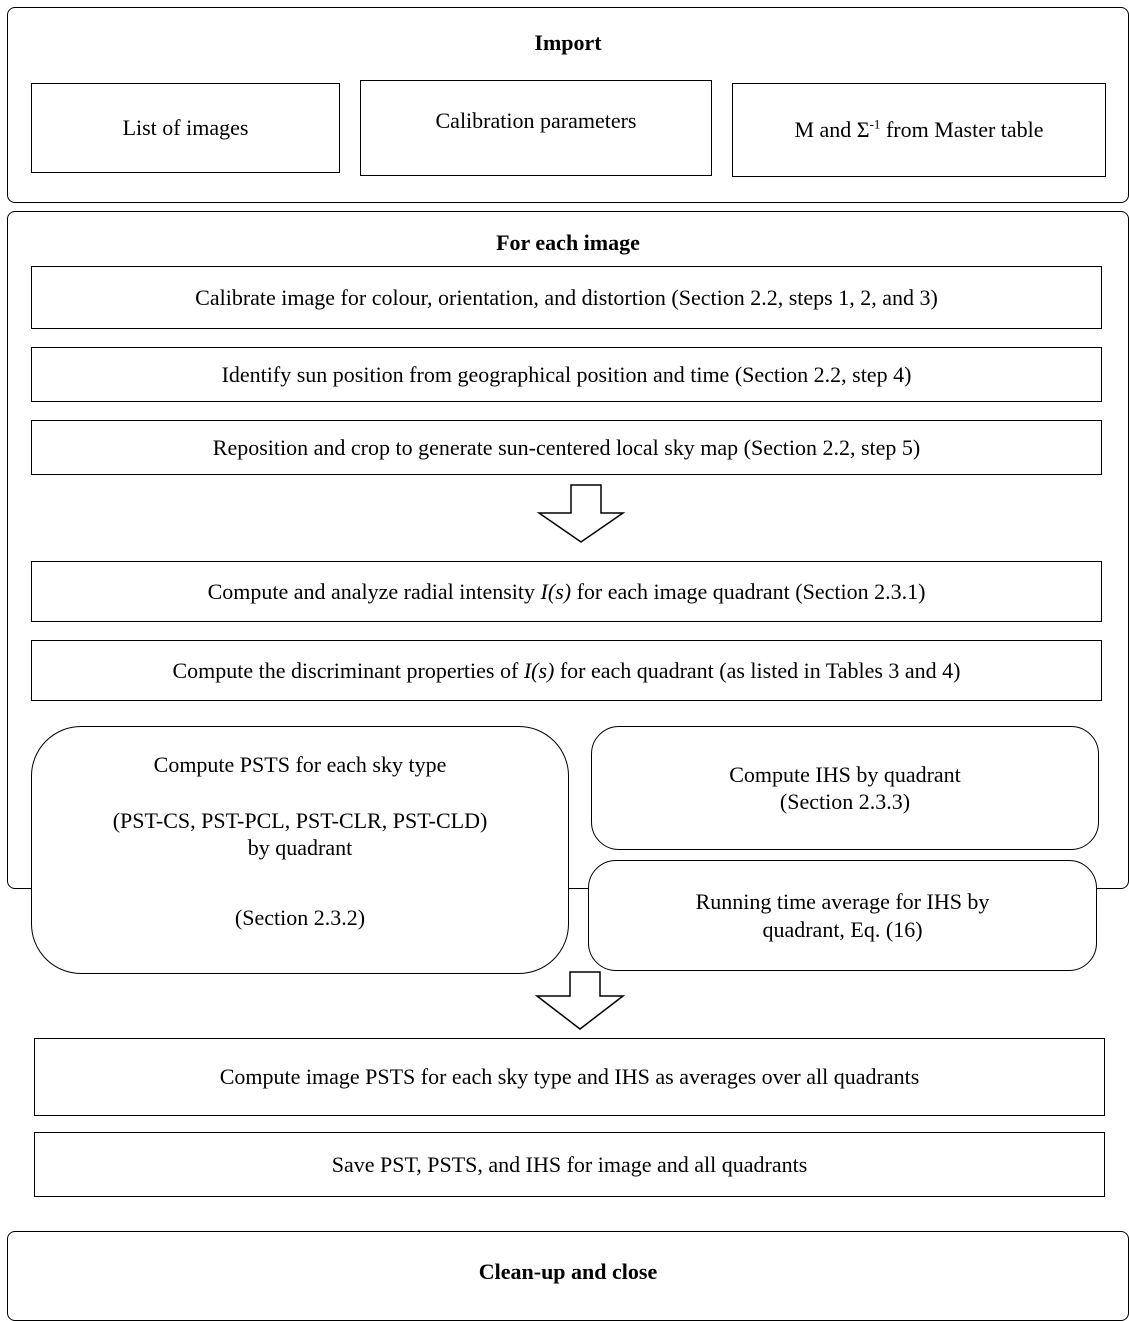 The width and height of the screenshot is (1129, 1321). What do you see at coordinates (962, 130) in the screenshot?
I see `master-suffix: from Master table` at bounding box center [962, 130].